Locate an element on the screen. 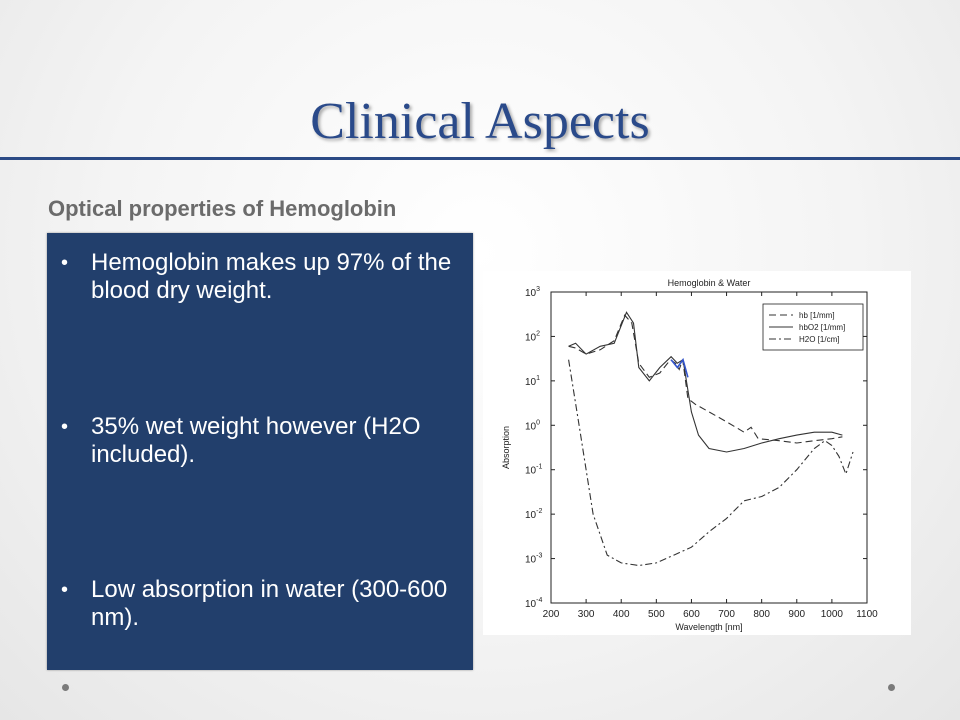 The image size is (960, 720). x-tick-label: 1000 is located at coordinates (832, 614).